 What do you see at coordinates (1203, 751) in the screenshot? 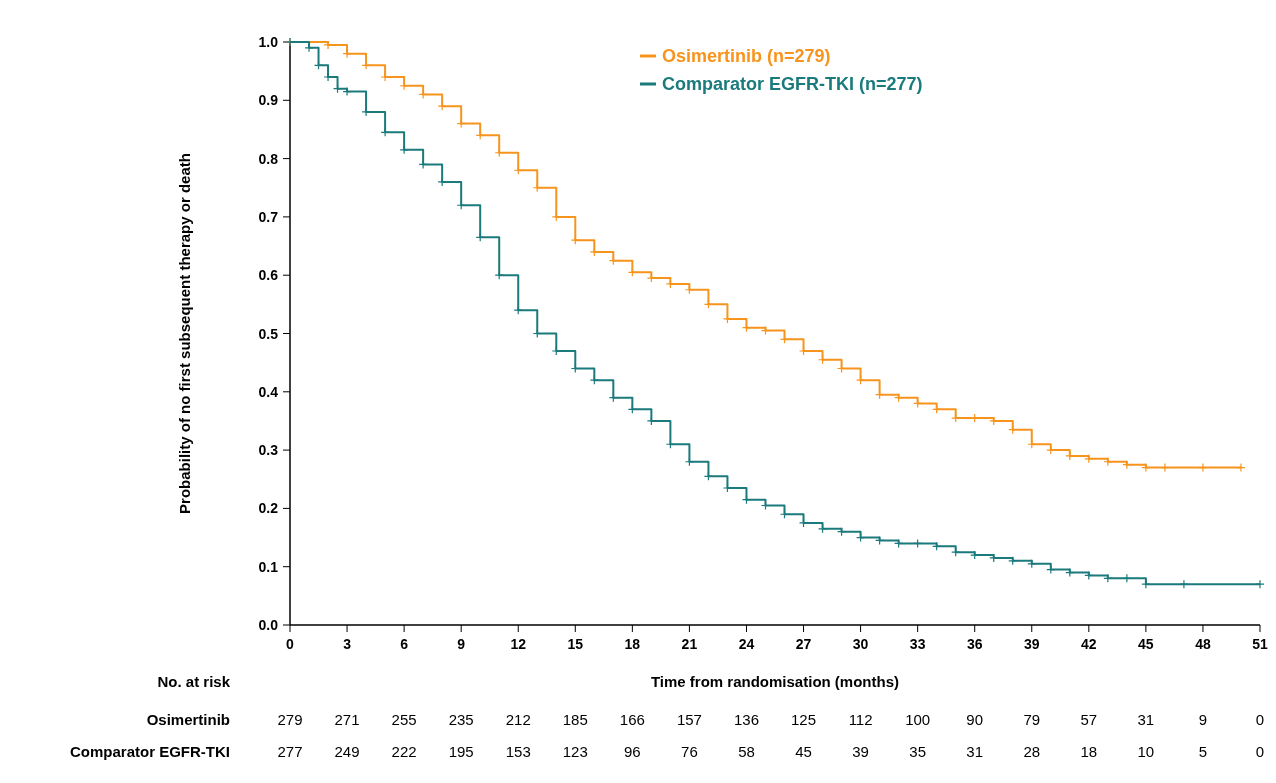
I see `text: 5` at bounding box center [1203, 751].